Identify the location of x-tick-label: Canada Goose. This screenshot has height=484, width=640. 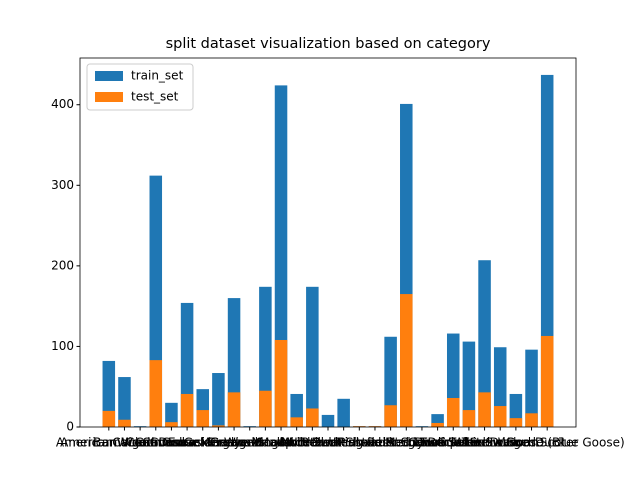
(155, 443).